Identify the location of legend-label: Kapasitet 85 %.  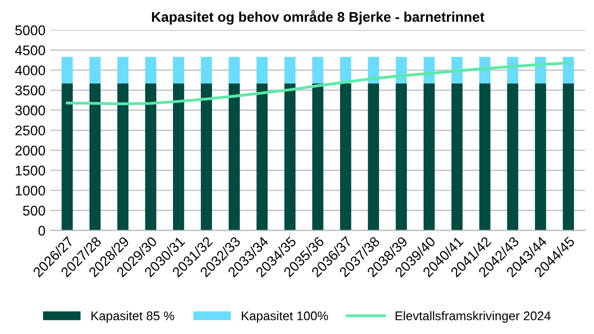
(133, 317).